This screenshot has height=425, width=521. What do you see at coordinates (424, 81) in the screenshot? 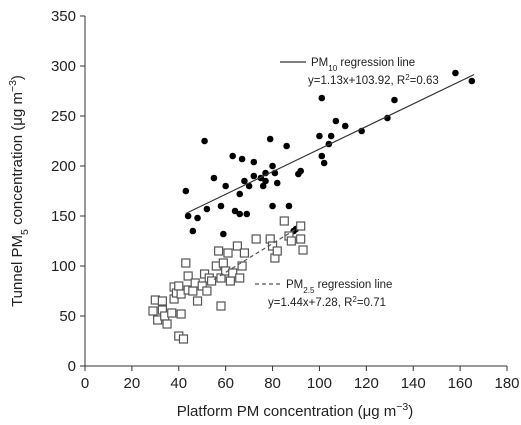
I see `text-part: =0.63` at bounding box center [424, 81].